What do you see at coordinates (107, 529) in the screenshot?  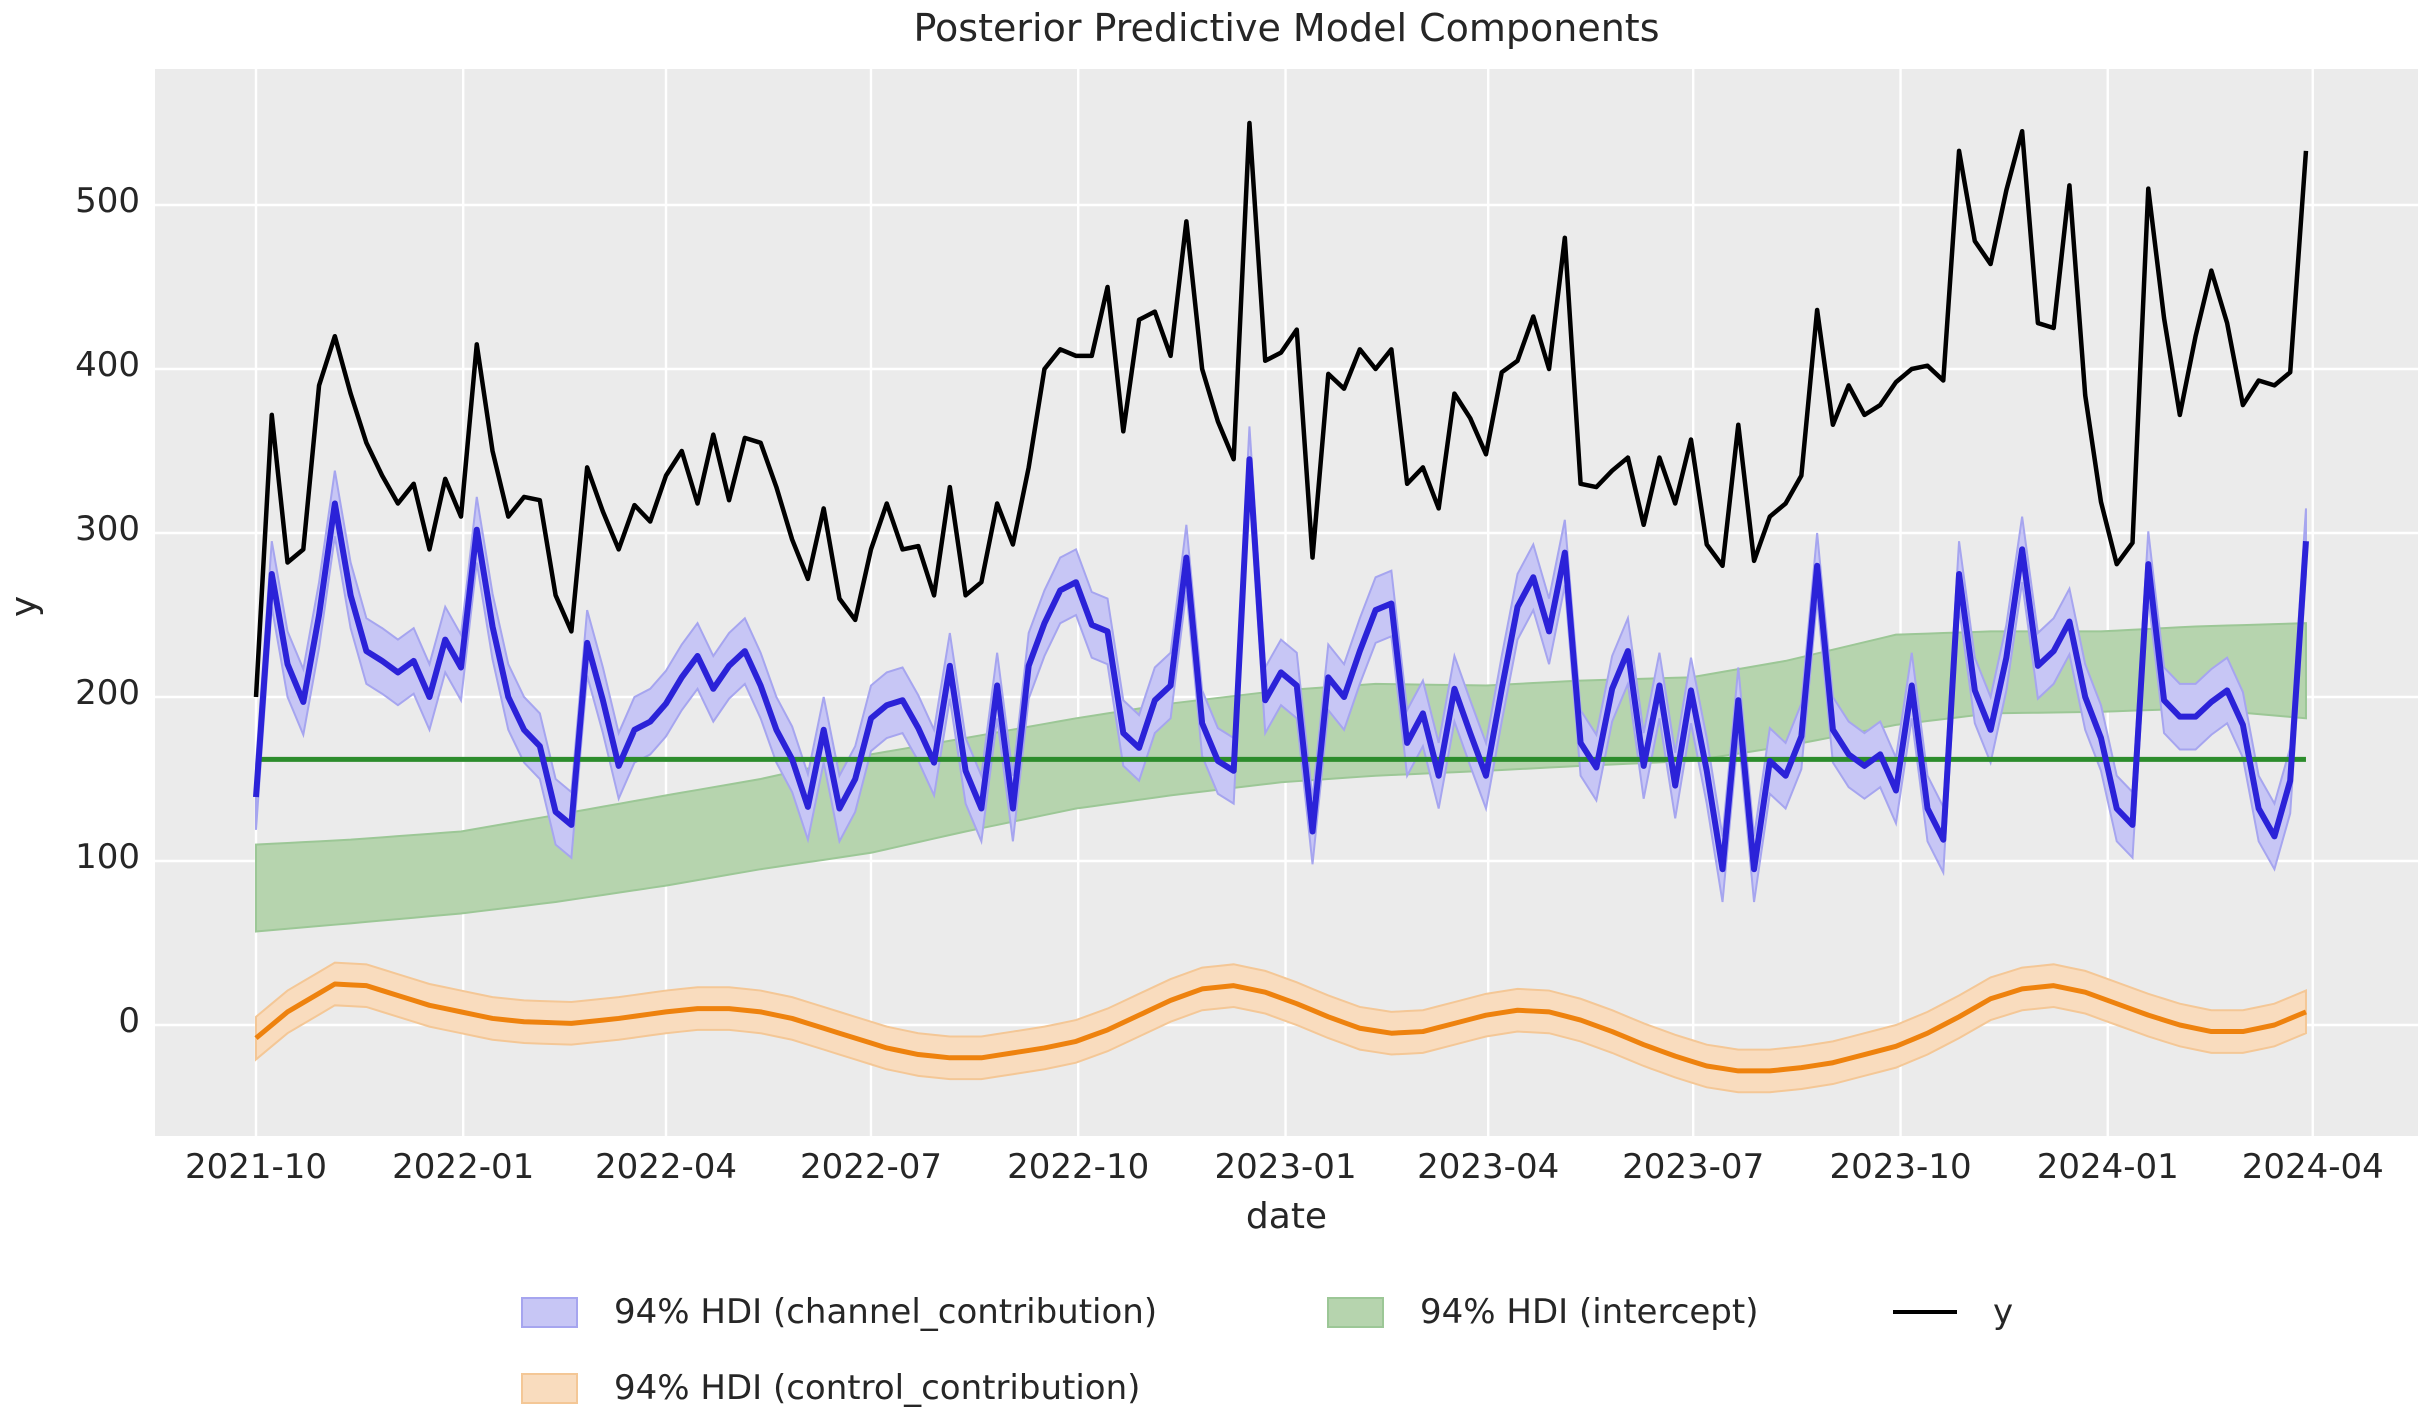 I see `y-tick-label: 300` at bounding box center [107, 529].